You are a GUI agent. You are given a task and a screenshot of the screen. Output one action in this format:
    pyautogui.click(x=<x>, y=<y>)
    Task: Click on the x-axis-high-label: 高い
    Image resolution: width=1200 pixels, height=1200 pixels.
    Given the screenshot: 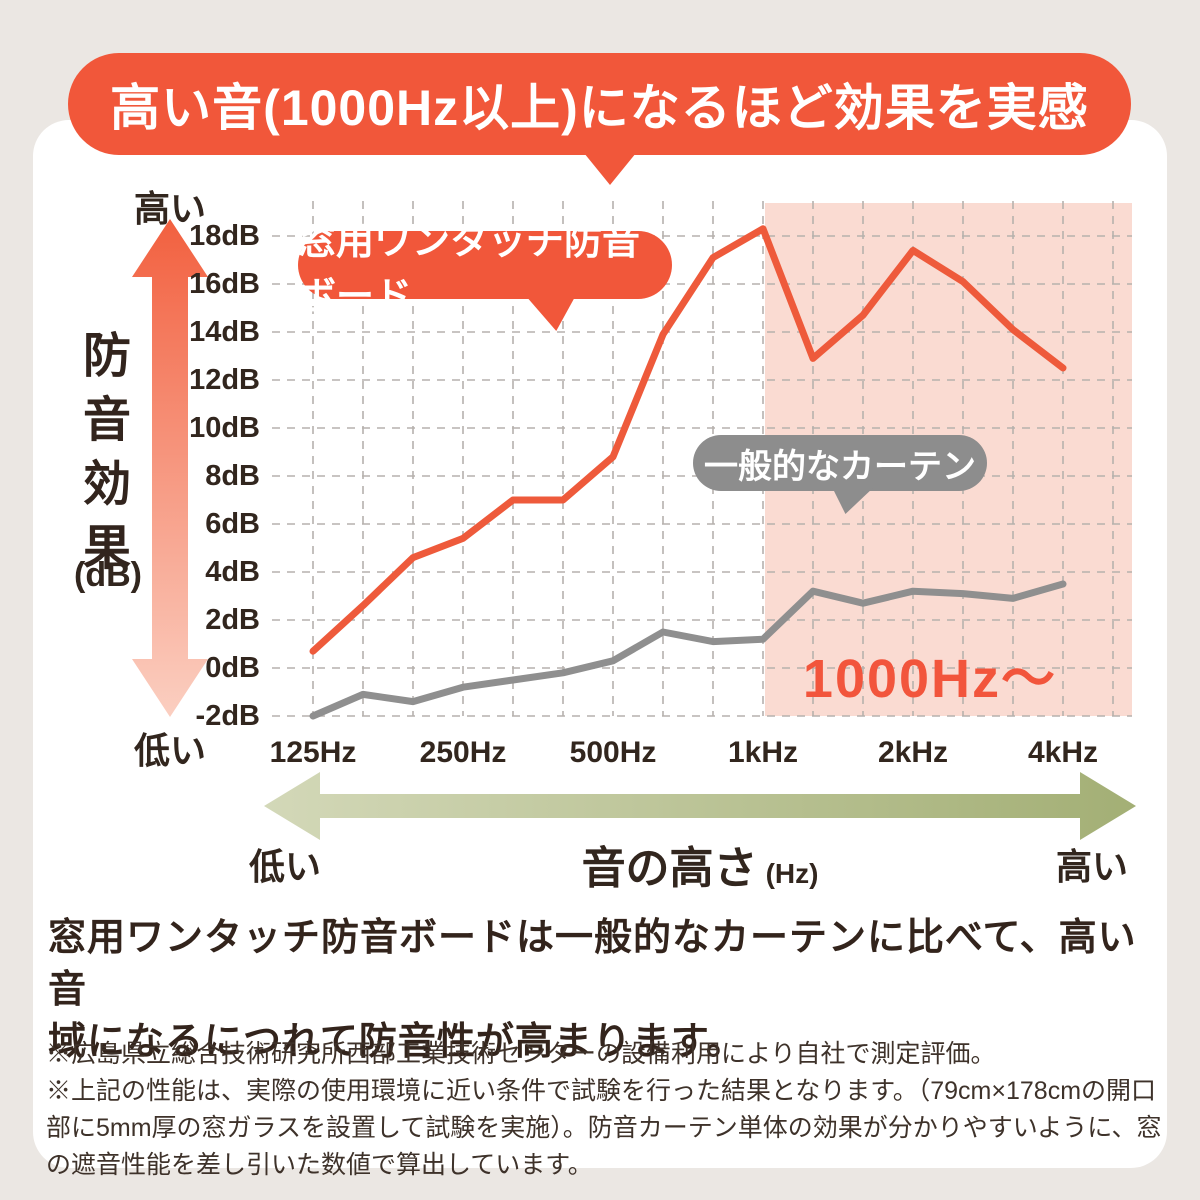 What is the action you would take?
    pyautogui.click(x=1091, y=866)
    